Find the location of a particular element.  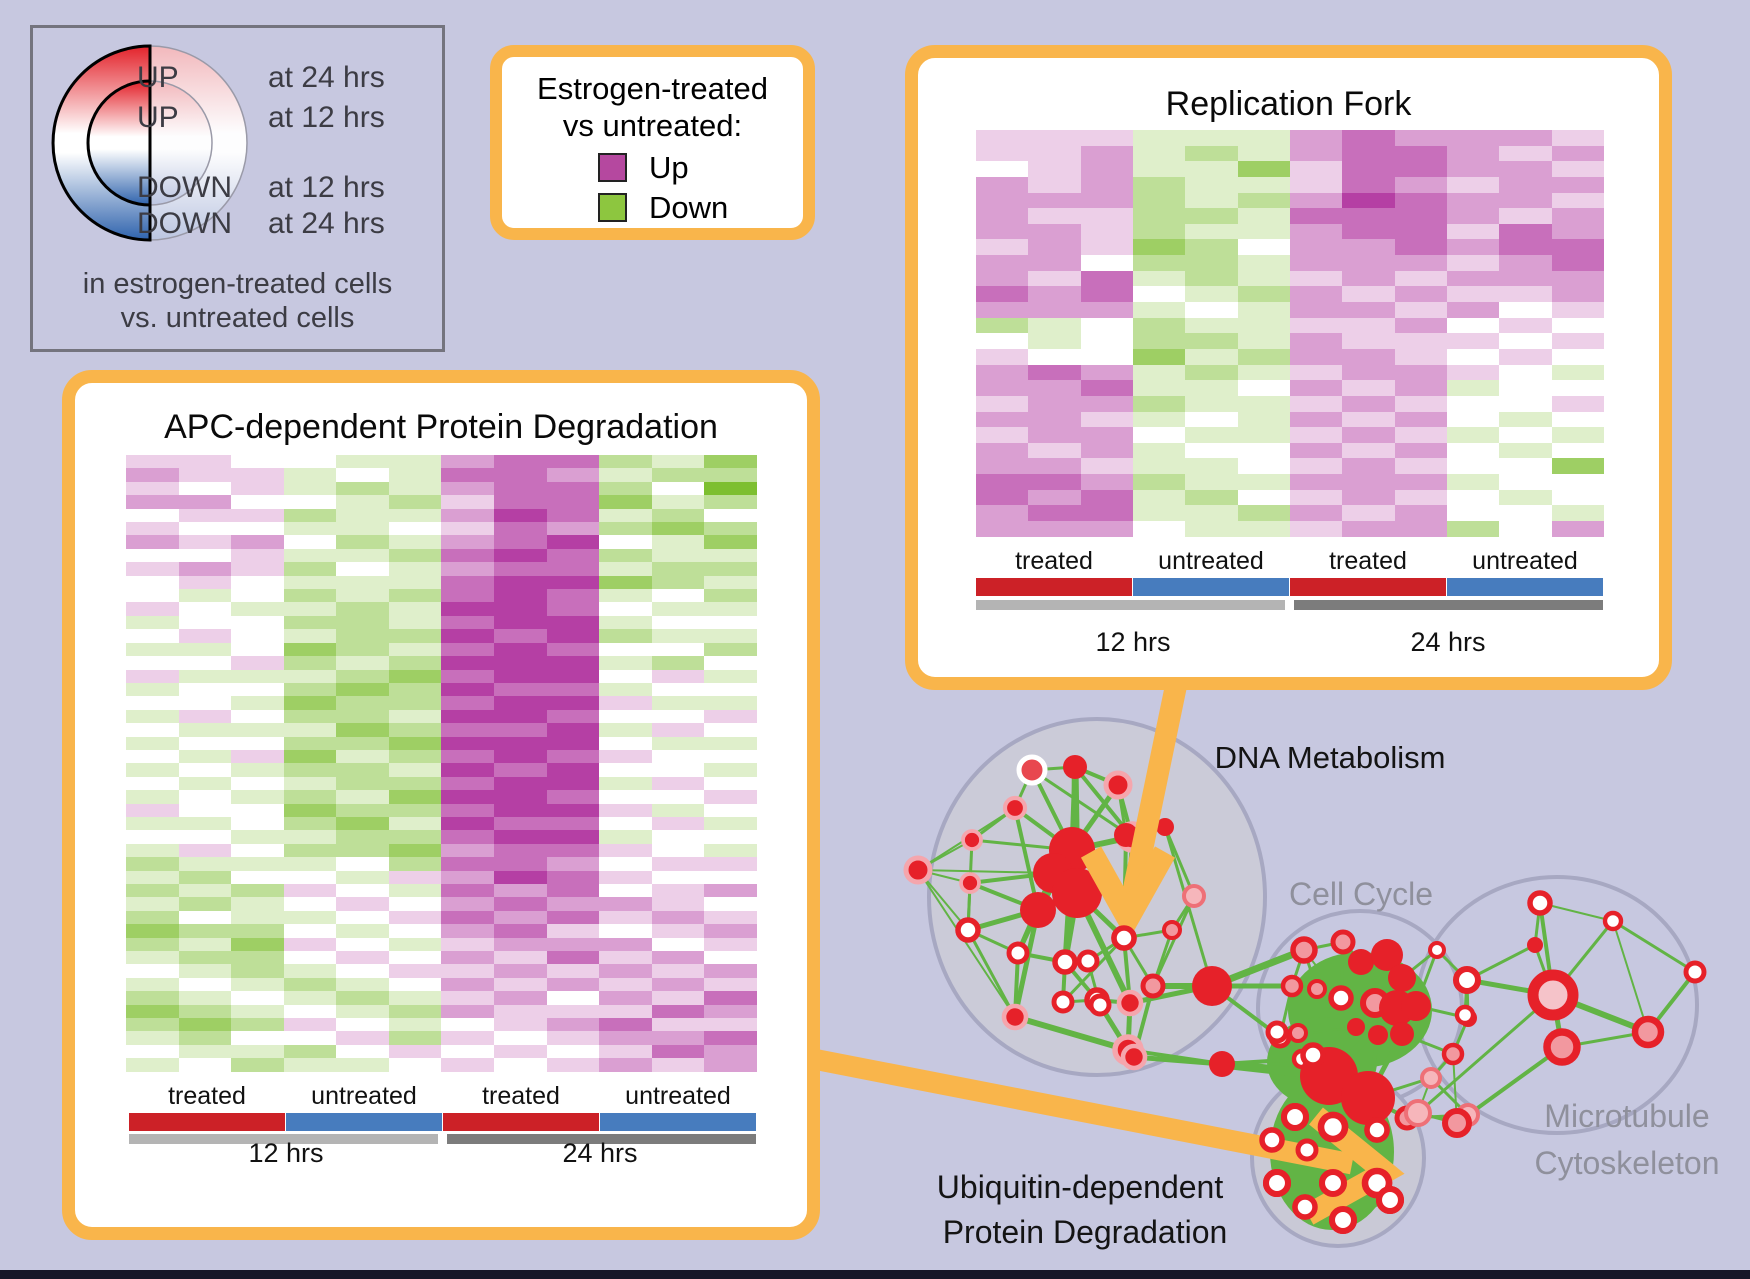

time-bar-12hrs is located at coordinates (1130, 605).